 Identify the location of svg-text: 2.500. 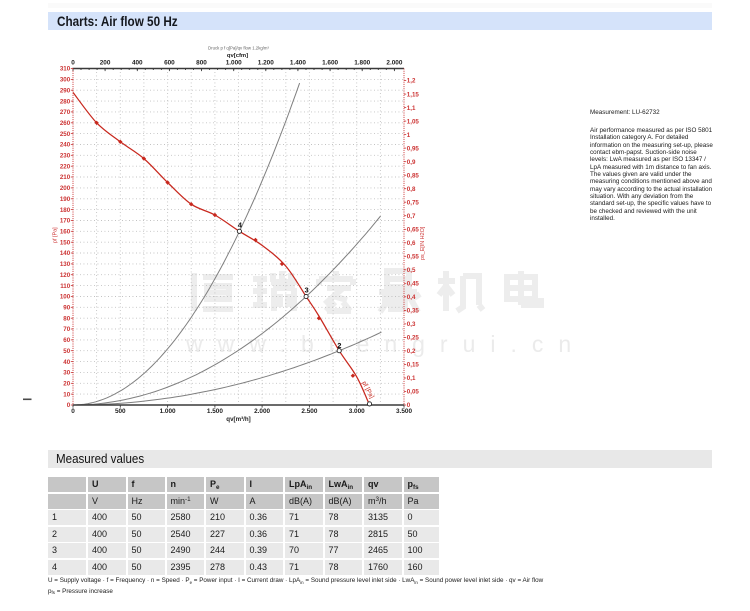
(309, 411).